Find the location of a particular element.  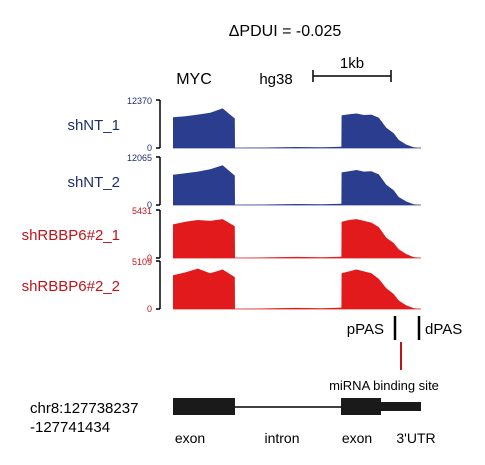

track-4: 5109 0 shRBBP6#2_2 is located at coordinates (221, 285).